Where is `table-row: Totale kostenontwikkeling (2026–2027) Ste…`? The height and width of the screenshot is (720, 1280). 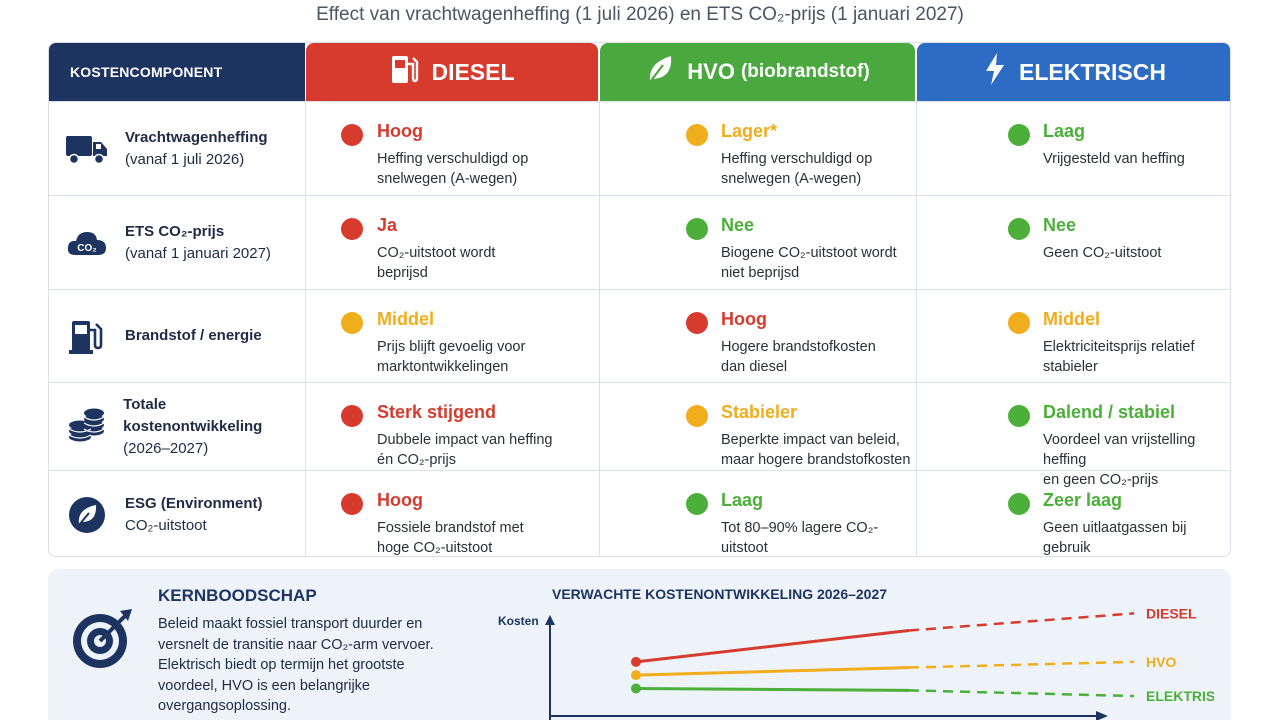 table-row: Totale kostenontwikkeling (2026–2027) Ste… is located at coordinates (639, 435).